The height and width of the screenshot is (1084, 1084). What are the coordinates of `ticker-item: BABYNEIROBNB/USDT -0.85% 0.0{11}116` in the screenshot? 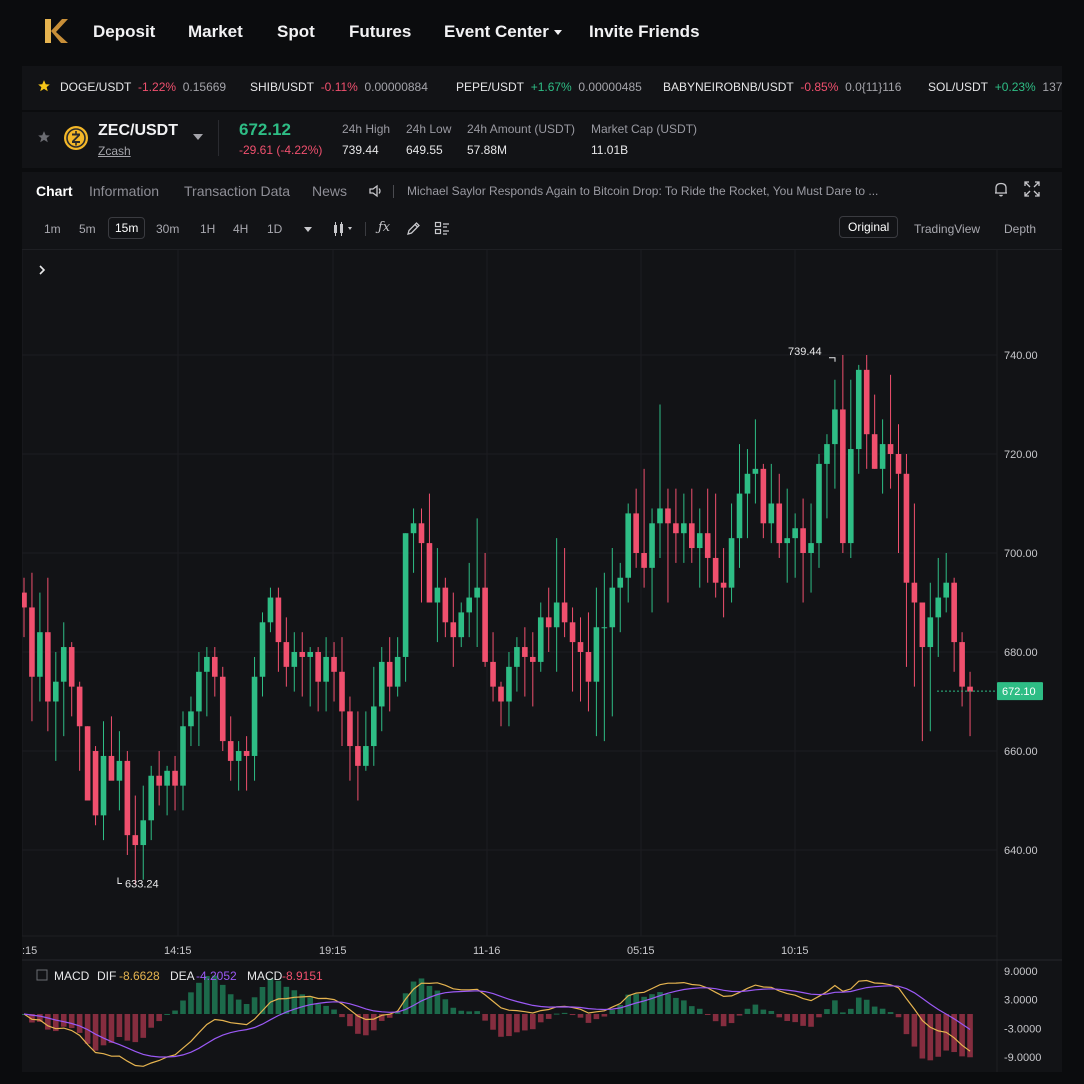 It's located at (782, 87).